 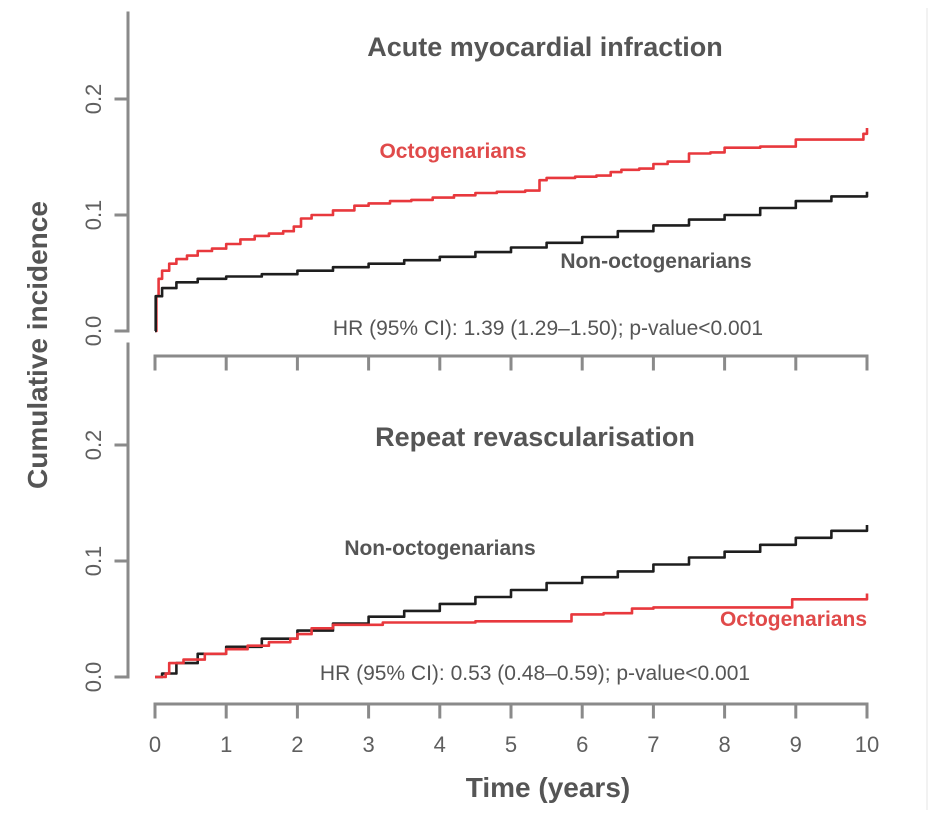 What do you see at coordinates (582, 744) in the screenshot?
I see `x-tick-label: 6` at bounding box center [582, 744].